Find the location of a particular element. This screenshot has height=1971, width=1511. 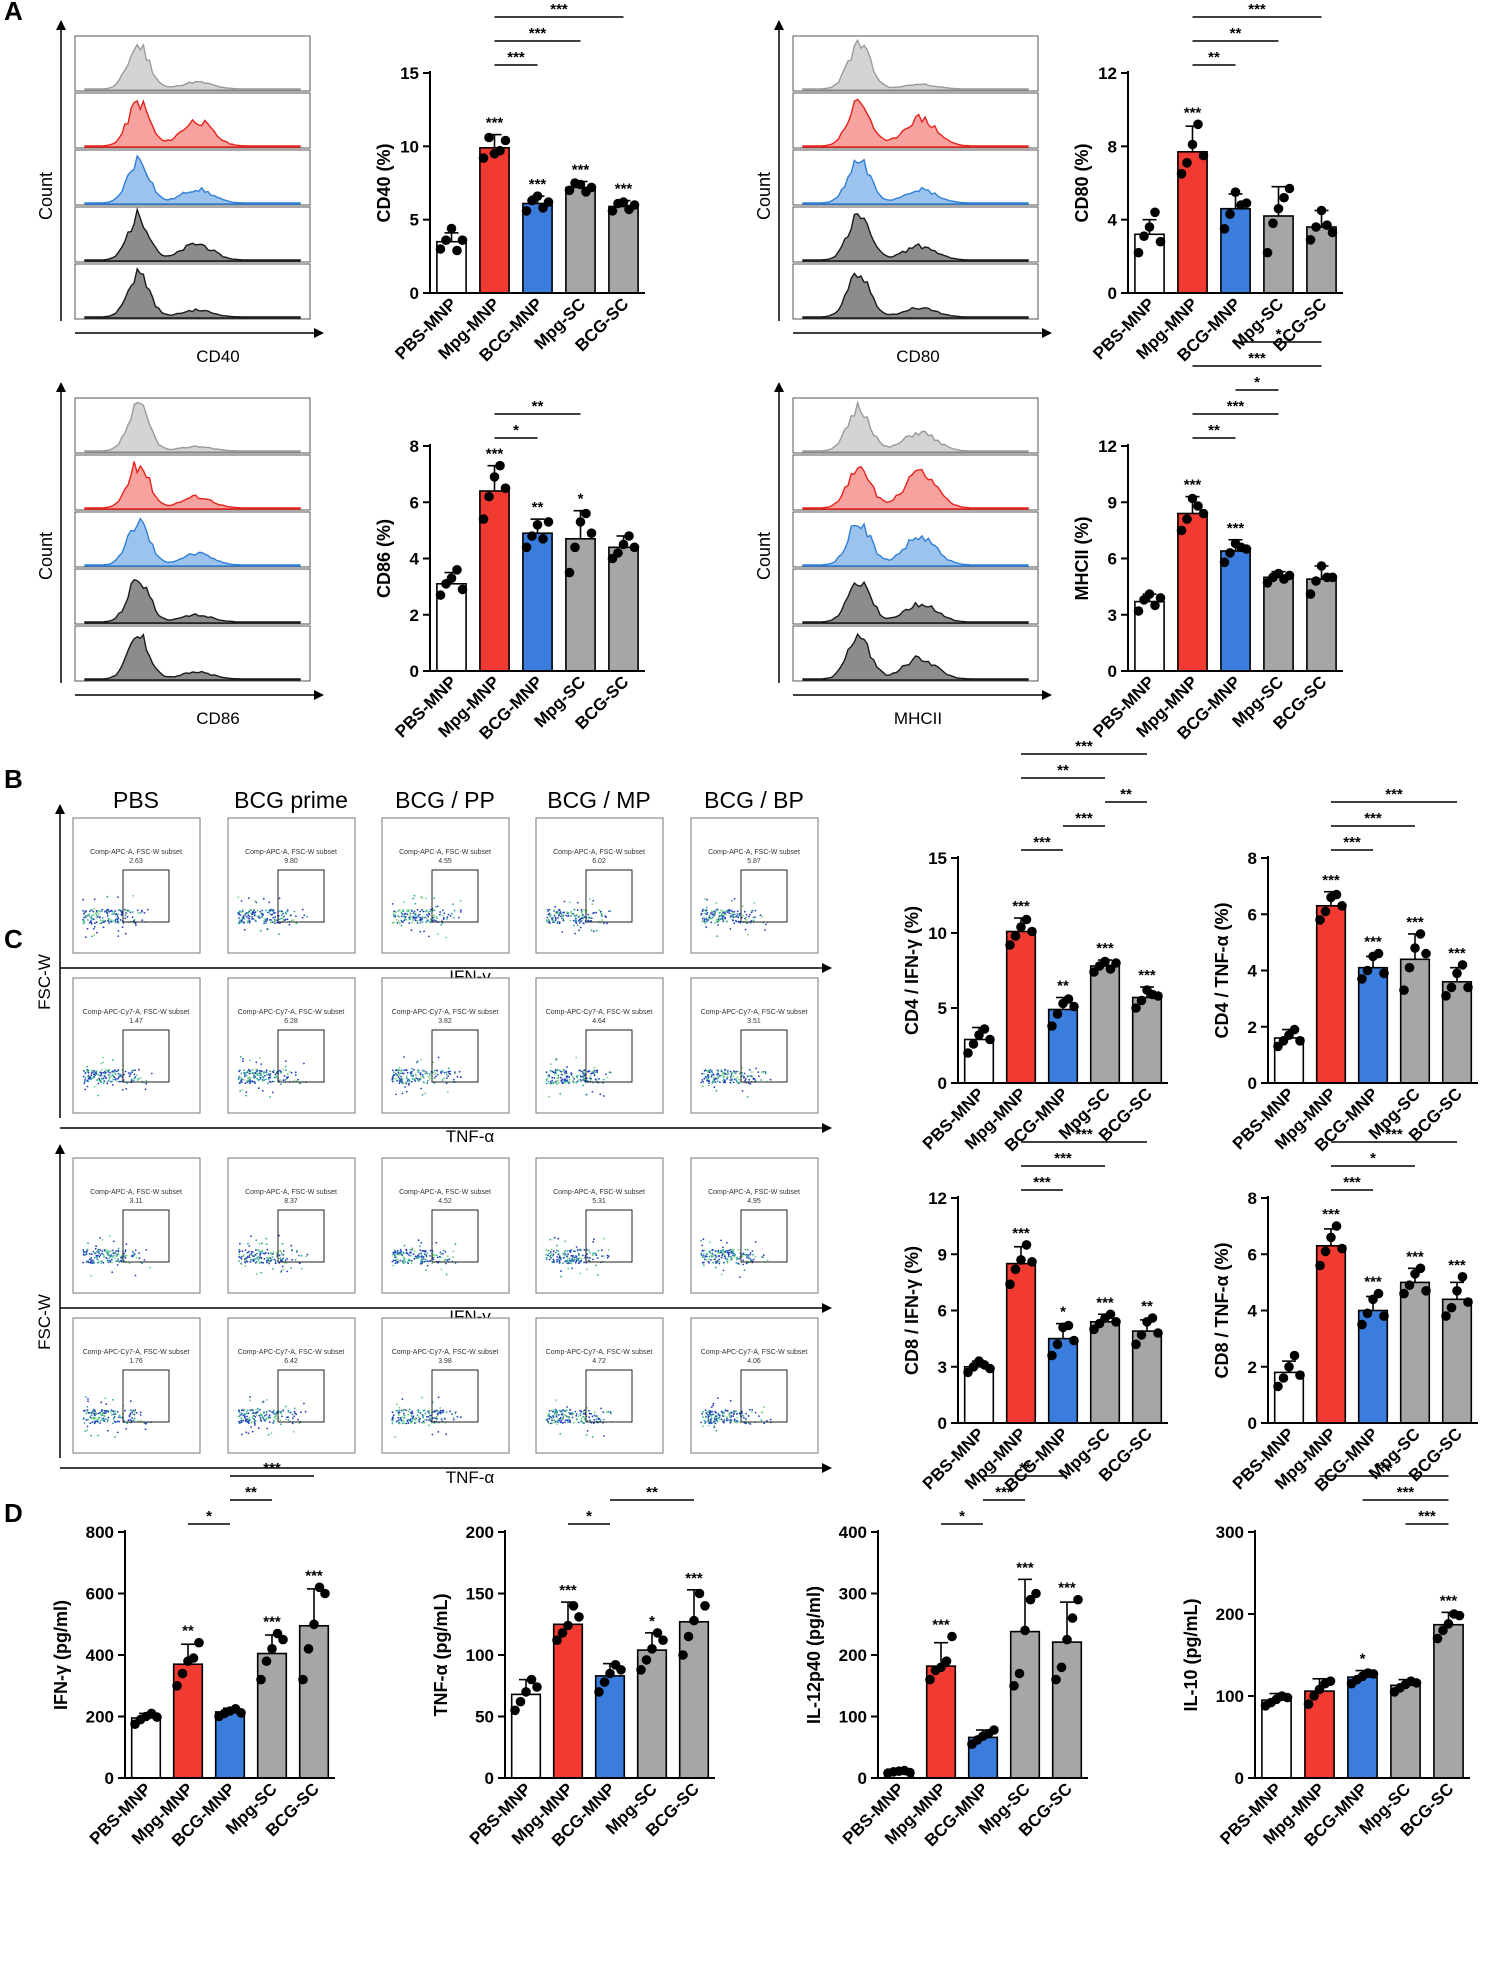

y-tick-label: 15 is located at coordinates (937, 858).